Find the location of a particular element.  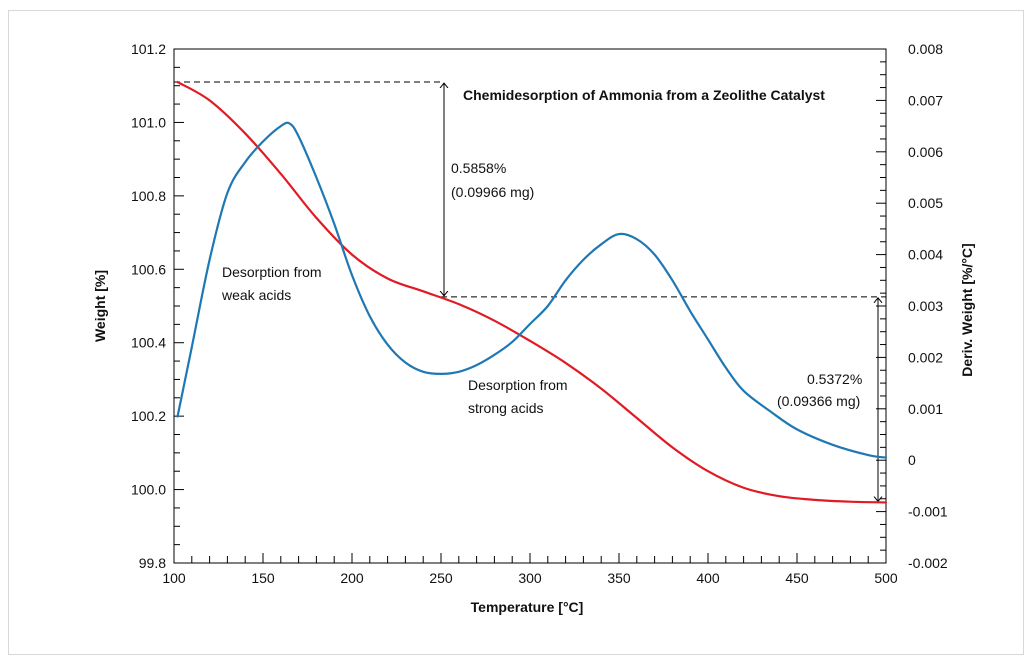

x-tick-label: 250 is located at coordinates (441, 578).